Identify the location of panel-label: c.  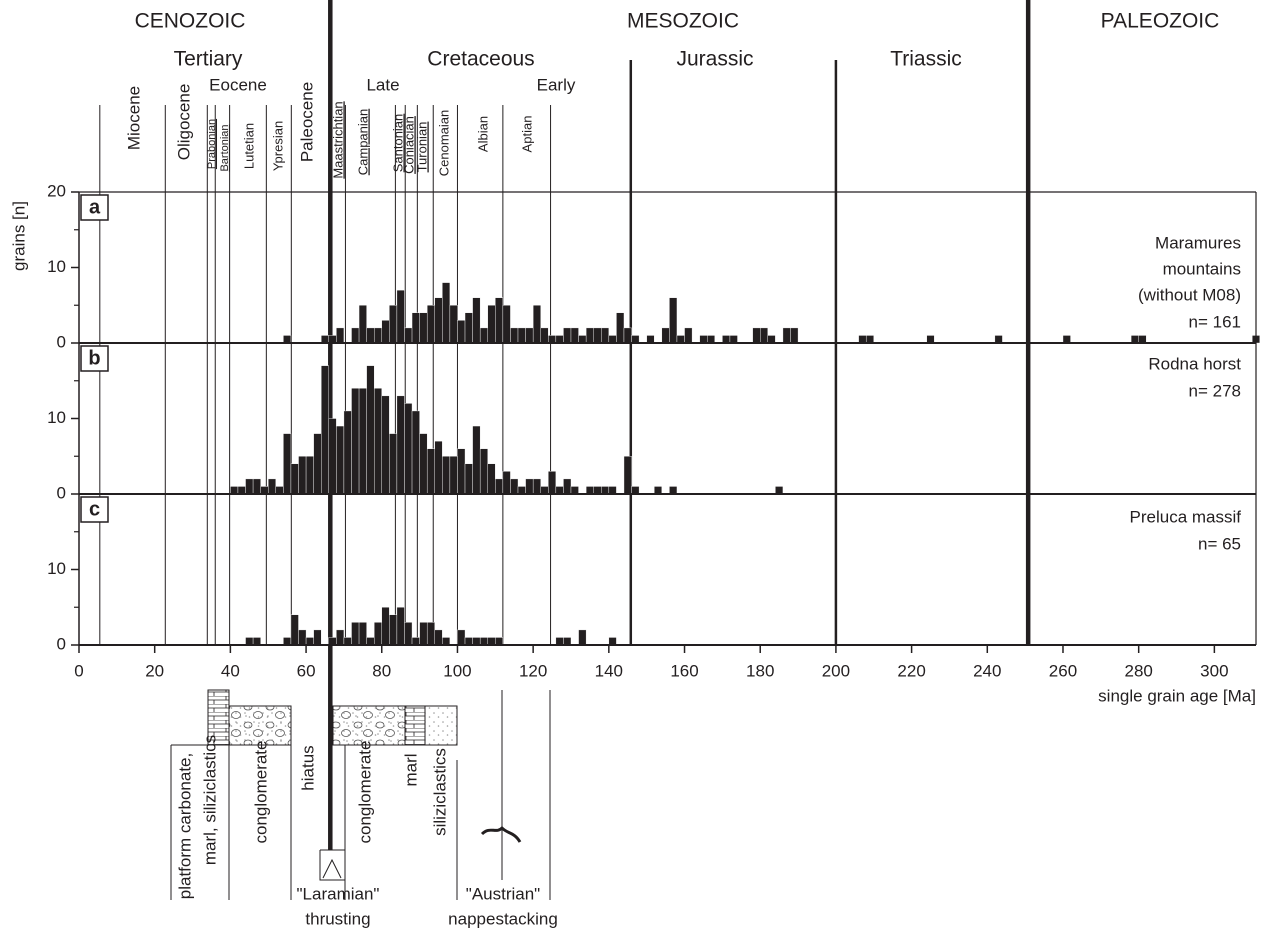
(94, 509).